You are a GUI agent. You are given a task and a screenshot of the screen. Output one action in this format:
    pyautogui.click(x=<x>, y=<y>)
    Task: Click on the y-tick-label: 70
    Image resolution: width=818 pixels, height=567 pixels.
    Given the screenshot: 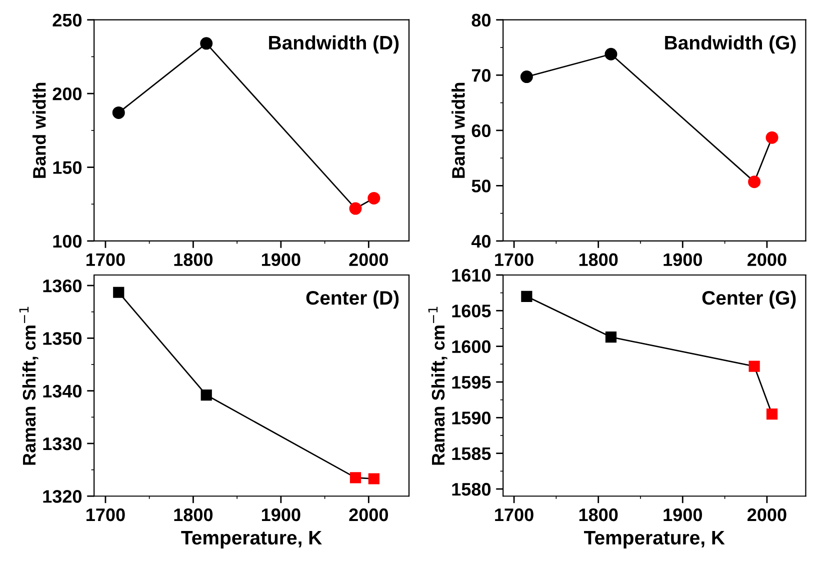 What is the action you would take?
    pyautogui.click(x=481, y=75)
    